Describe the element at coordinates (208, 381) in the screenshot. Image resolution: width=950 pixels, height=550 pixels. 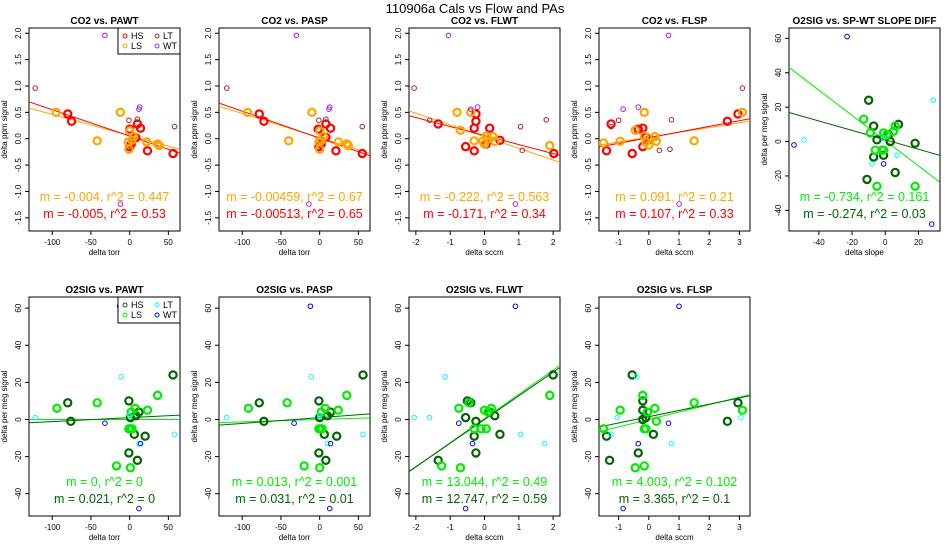
I see `y-tick-label: 20` at that location.